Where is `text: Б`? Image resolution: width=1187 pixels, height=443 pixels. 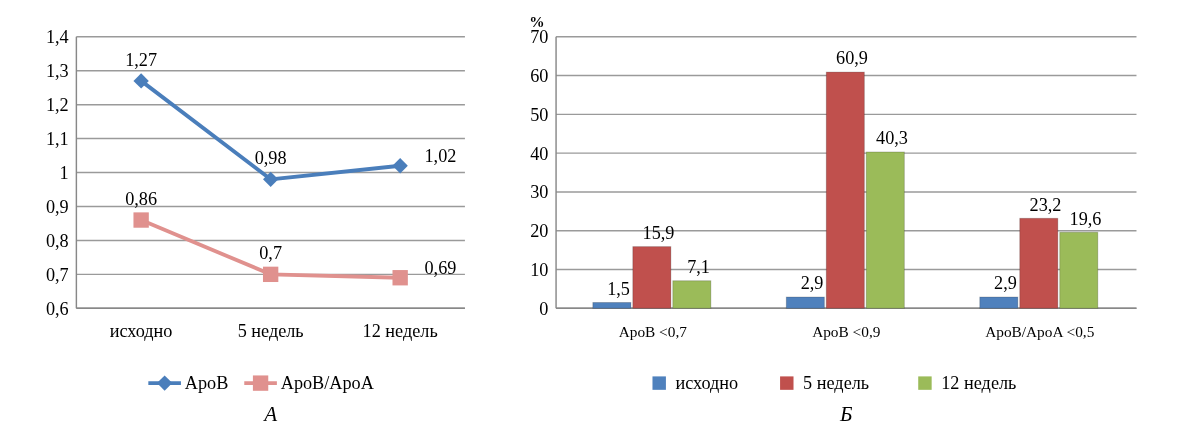 text: Б is located at coordinates (846, 414).